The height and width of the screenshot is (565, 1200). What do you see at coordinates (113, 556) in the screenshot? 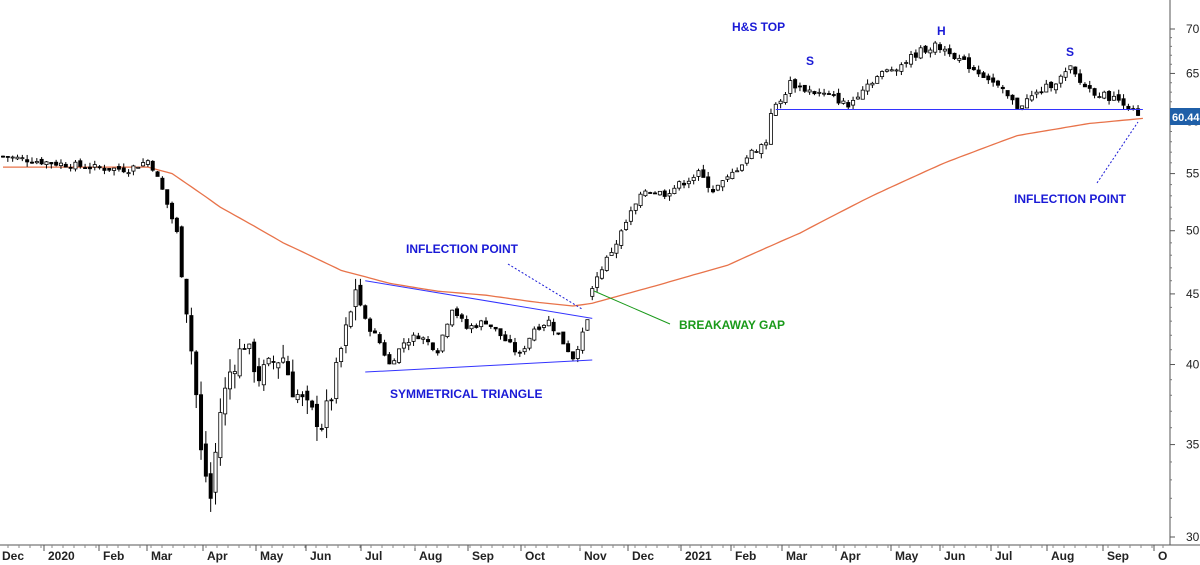
I see `x-tick-label: Feb` at bounding box center [113, 556].